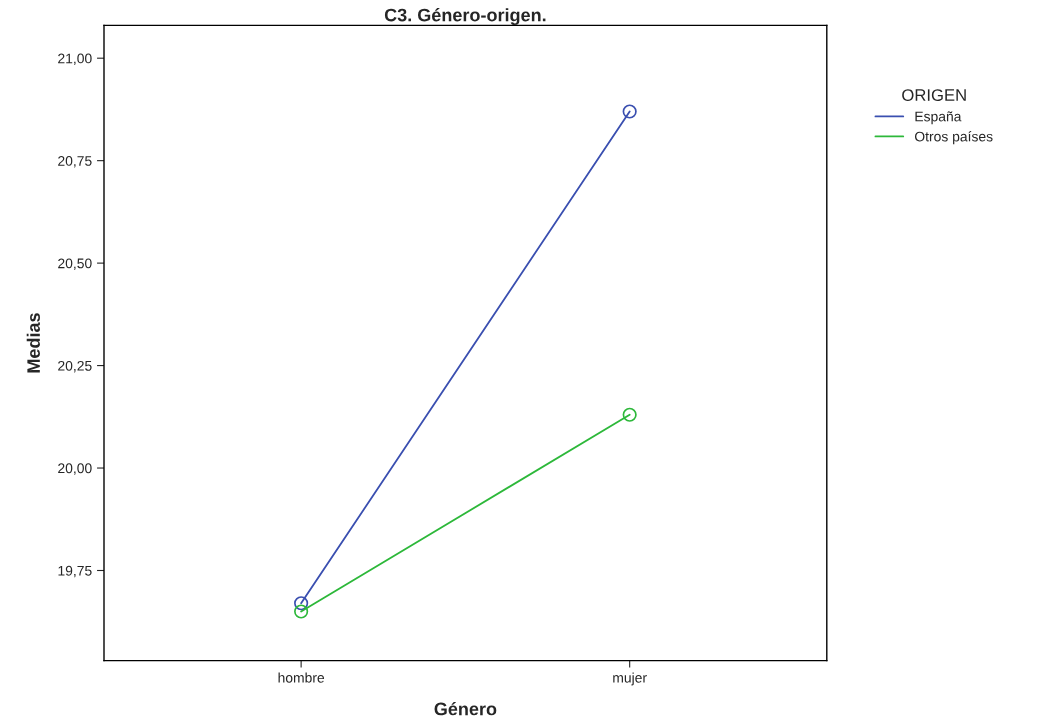 The height and width of the screenshot is (726, 1040). What do you see at coordinates (75, 571) in the screenshot?
I see `y-tick-label: 19,75` at bounding box center [75, 571].